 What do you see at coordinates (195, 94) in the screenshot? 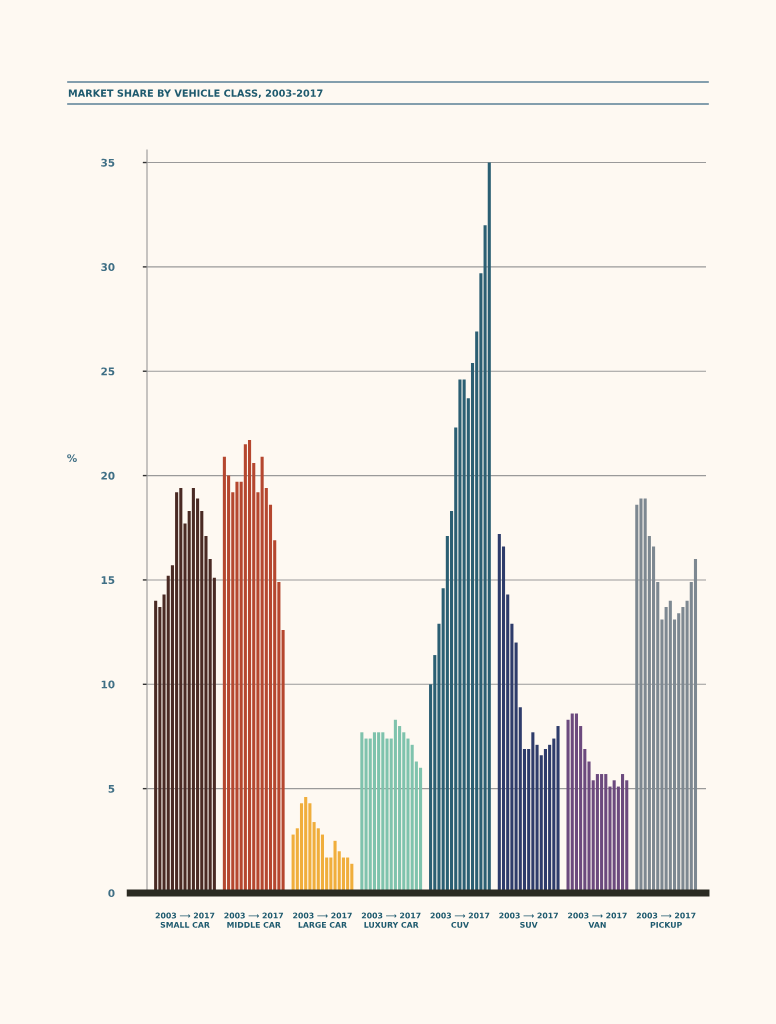
I see `chart-title: MARKET SHARE BY VEHICLE CLASS, 2003-2017` at bounding box center [195, 94].